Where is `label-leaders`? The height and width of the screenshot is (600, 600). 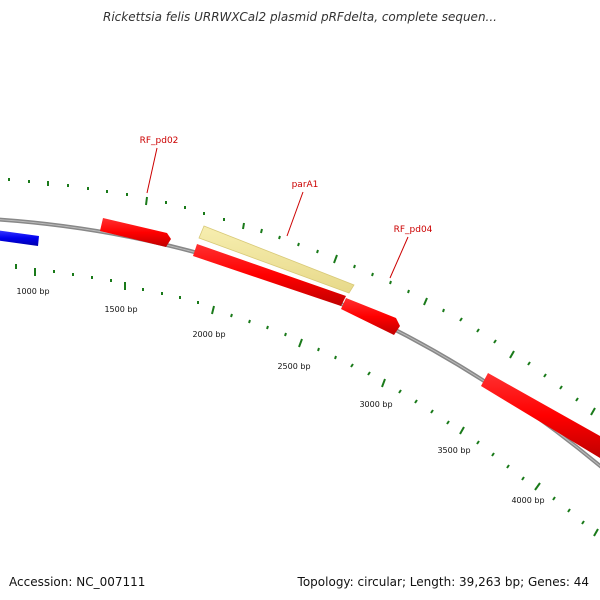
label-leaders is located at coordinates (277, 213).